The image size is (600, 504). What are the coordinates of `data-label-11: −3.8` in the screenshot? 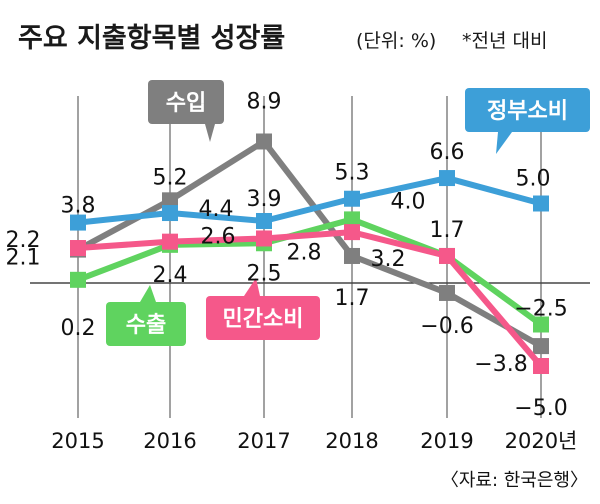 It's located at (500, 364).